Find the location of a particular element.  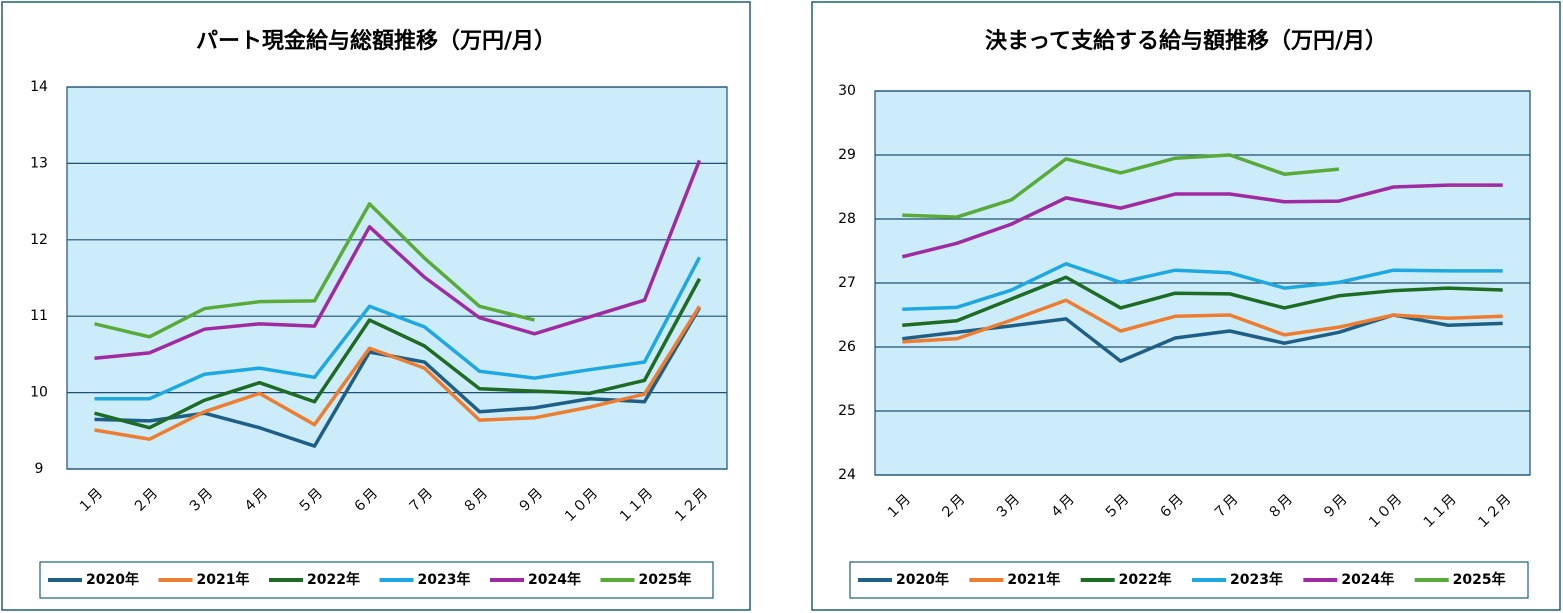

y-tick-label: 29 is located at coordinates (847, 155).